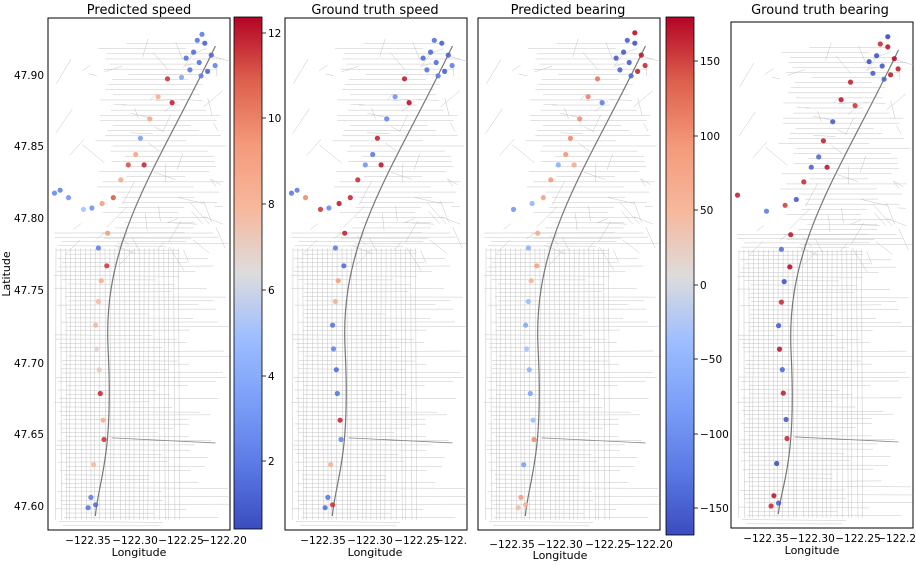 The height and width of the screenshot is (565, 916). Describe the element at coordinates (714, 509) in the screenshot. I see `colorbar-tick-label: −150` at that location.